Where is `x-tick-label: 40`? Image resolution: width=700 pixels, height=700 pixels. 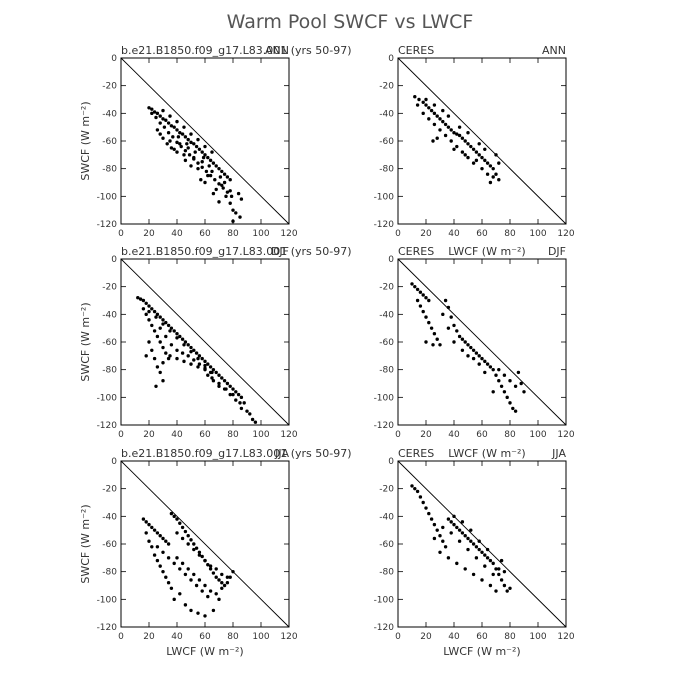 x-tick-label: 40 is located at coordinates (177, 435).